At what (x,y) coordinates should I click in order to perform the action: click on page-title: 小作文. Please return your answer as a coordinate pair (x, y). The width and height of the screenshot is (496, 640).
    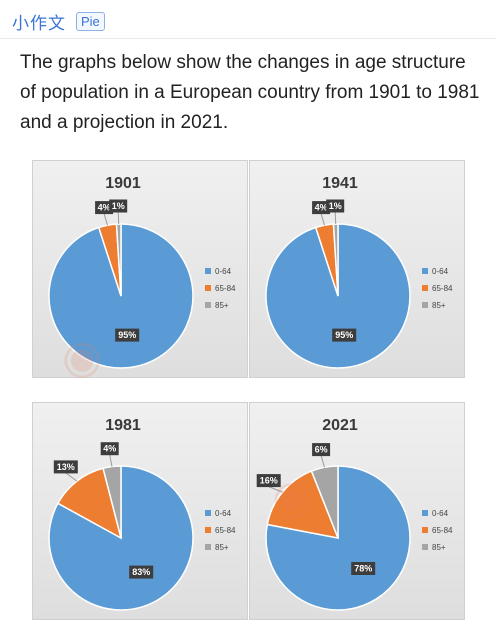
    Looking at the image, I should click on (39, 24).